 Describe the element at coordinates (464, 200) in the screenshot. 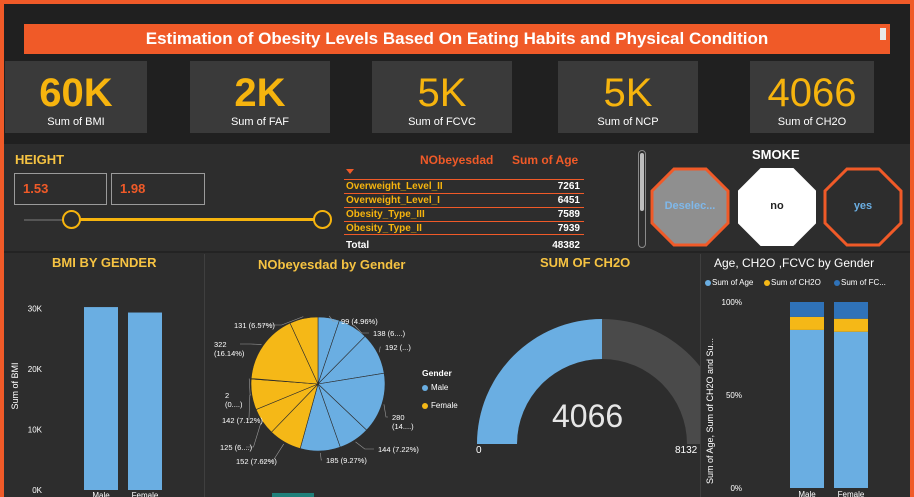

I see `table-row: Overweight_Level_I 6451` at that location.